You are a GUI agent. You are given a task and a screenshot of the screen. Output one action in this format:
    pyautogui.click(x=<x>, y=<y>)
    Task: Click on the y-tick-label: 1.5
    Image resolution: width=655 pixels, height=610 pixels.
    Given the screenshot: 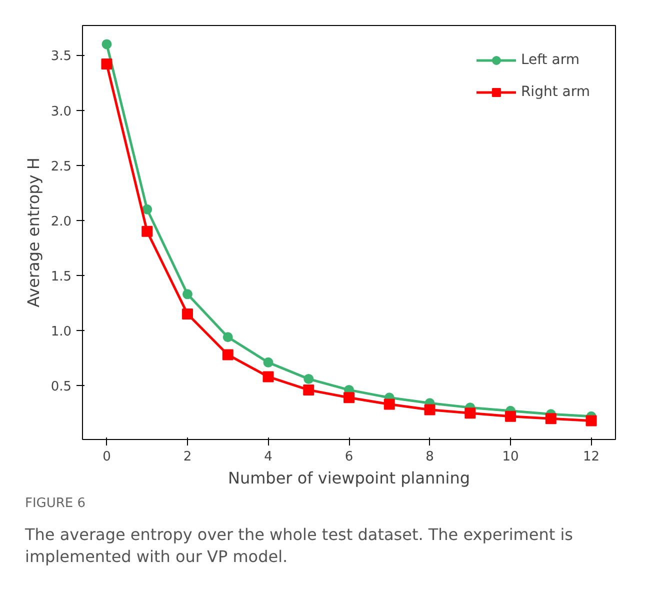 What is the action you would take?
    pyautogui.click(x=61, y=276)
    